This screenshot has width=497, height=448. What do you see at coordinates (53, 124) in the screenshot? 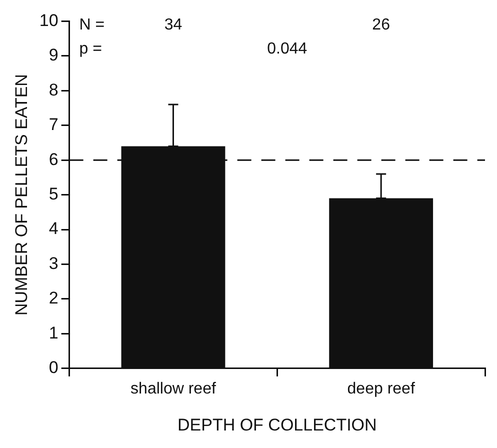
I see `y-tick-label: 7` at bounding box center [53, 124].